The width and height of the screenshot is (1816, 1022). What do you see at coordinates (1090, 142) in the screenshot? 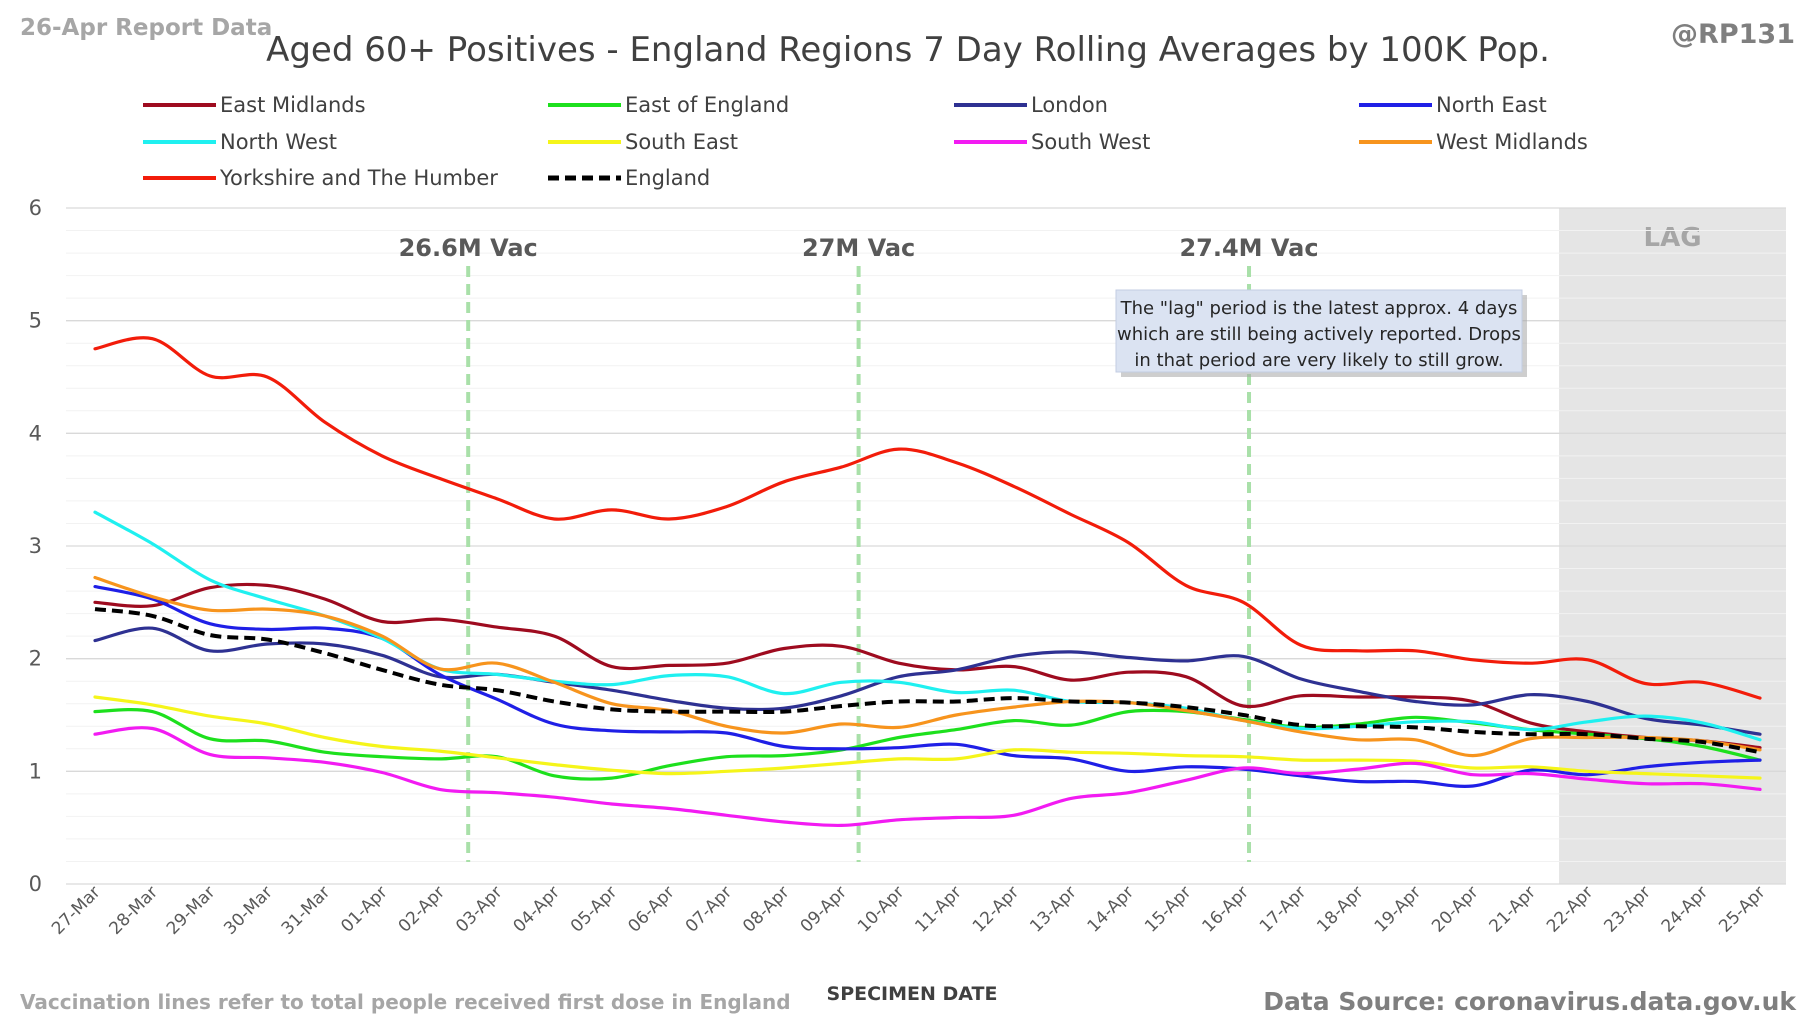
I see `legend-label: South West` at bounding box center [1090, 142].